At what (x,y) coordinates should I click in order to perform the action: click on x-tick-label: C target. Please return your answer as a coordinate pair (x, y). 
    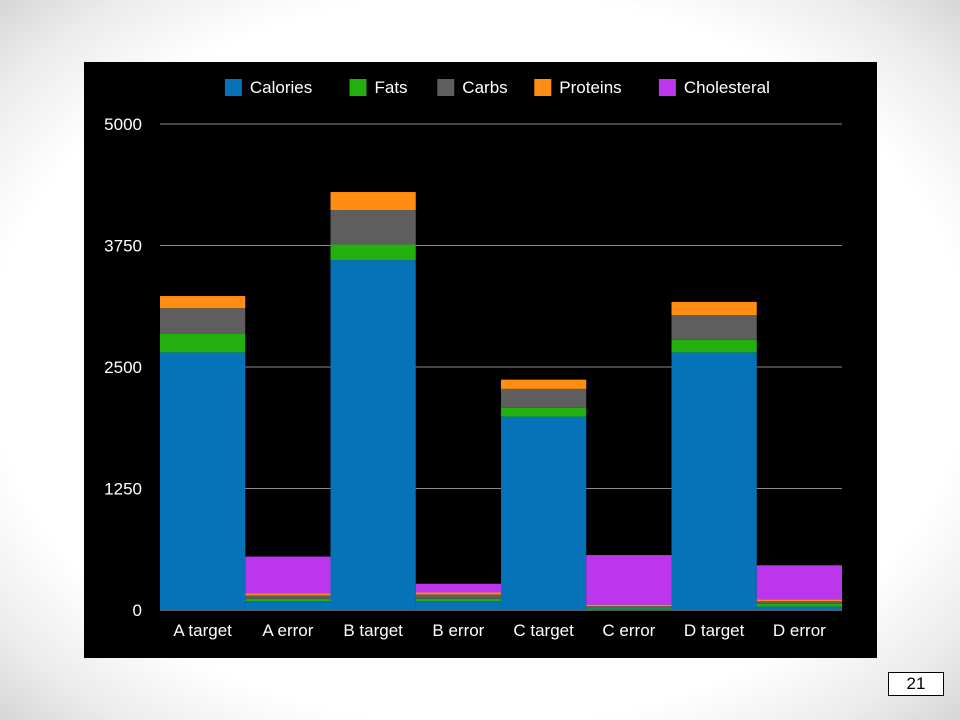
    Looking at the image, I should click on (543, 630).